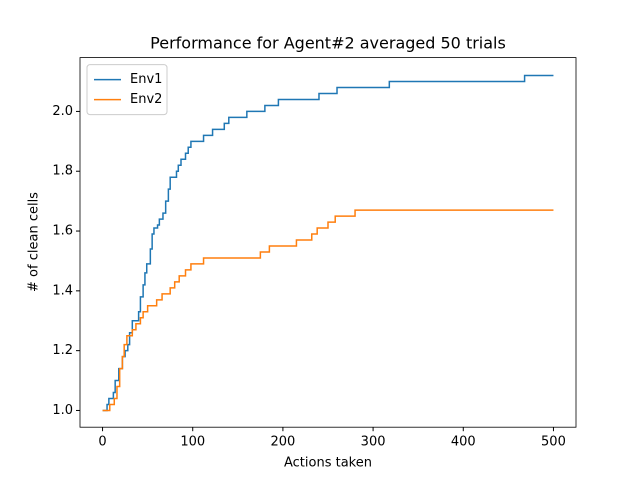 The width and height of the screenshot is (640, 484). What do you see at coordinates (553, 442) in the screenshot?
I see `x-tick-label: 500` at bounding box center [553, 442].